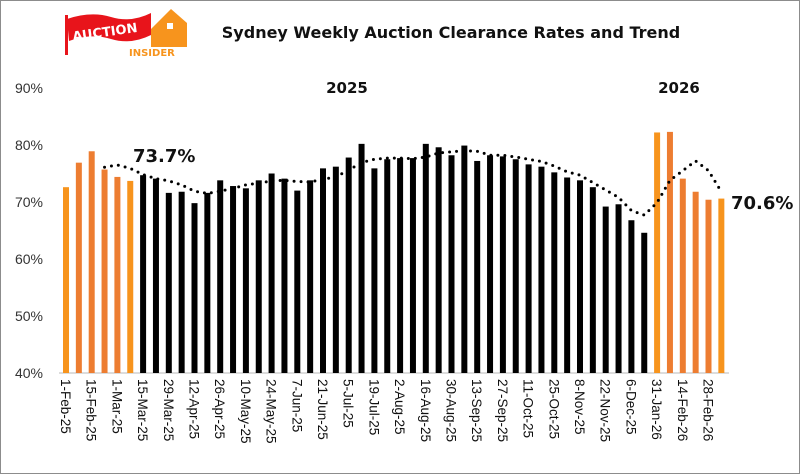 This screenshot has height=474, width=800. What do you see at coordinates (528, 408) in the screenshot?
I see `x-tick-label: 11-Oct-25` at bounding box center [528, 408].